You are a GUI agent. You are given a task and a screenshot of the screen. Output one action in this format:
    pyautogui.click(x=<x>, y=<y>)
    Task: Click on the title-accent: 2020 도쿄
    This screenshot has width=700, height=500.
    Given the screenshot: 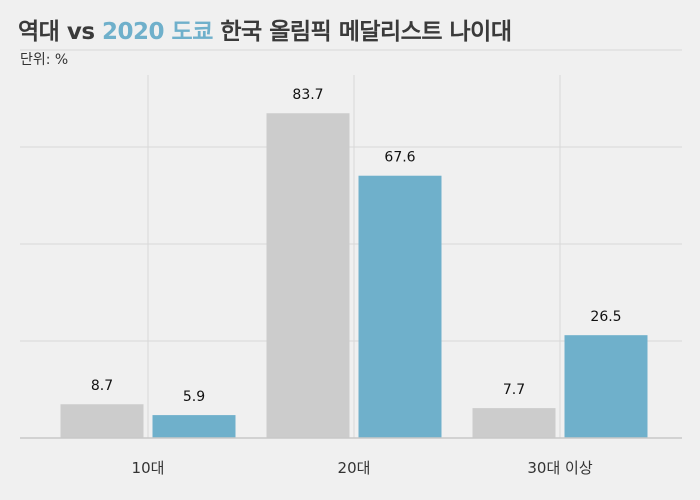 What is the action you would take?
    pyautogui.click(x=157, y=32)
    